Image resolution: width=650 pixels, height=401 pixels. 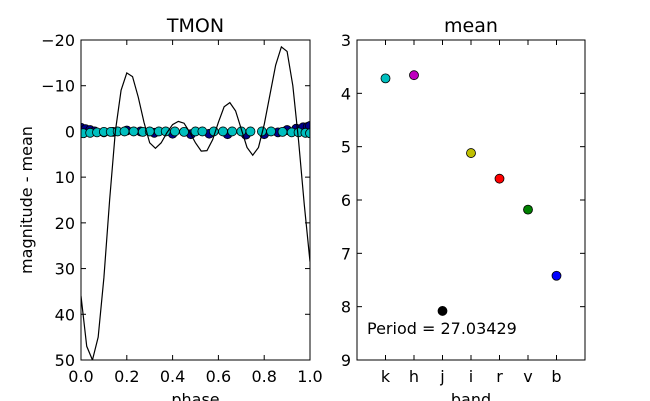 I want to click on y-tick-label: 3, so click(x=346, y=40).